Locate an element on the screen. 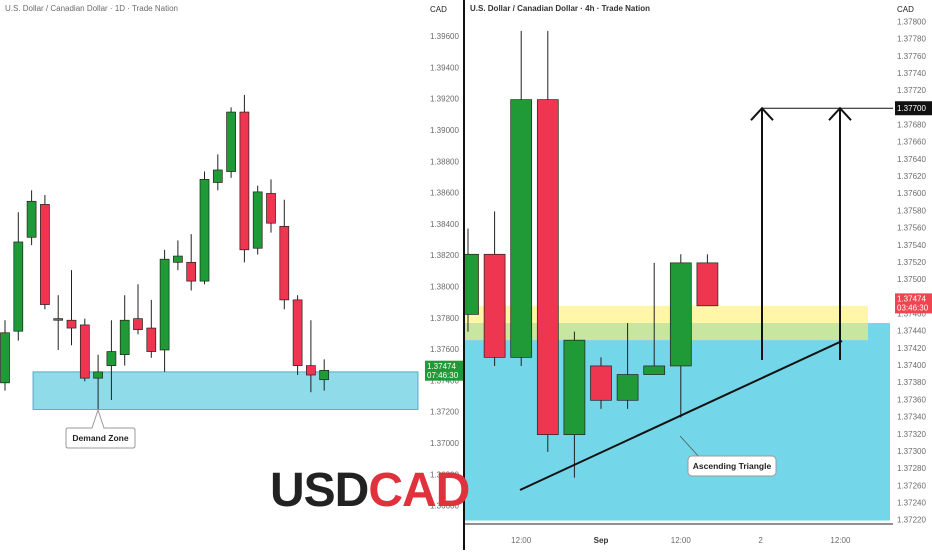 Image resolution: width=932 pixels, height=555 pixels. y-tick-label: 1.37360 is located at coordinates (911, 399).